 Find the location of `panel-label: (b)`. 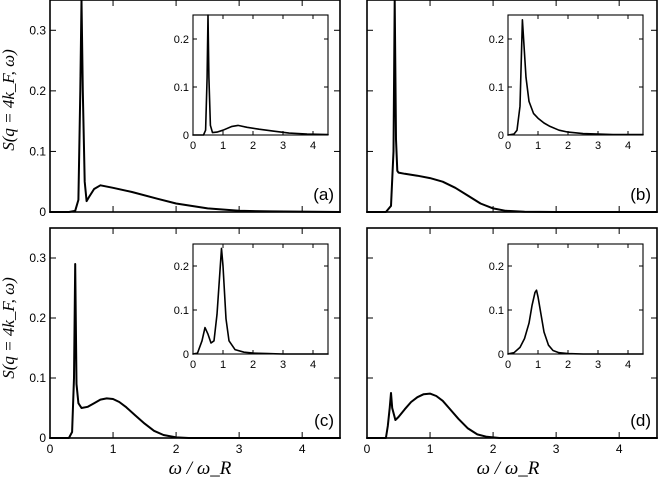

panel-label: (b) is located at coordinates (640, 194).